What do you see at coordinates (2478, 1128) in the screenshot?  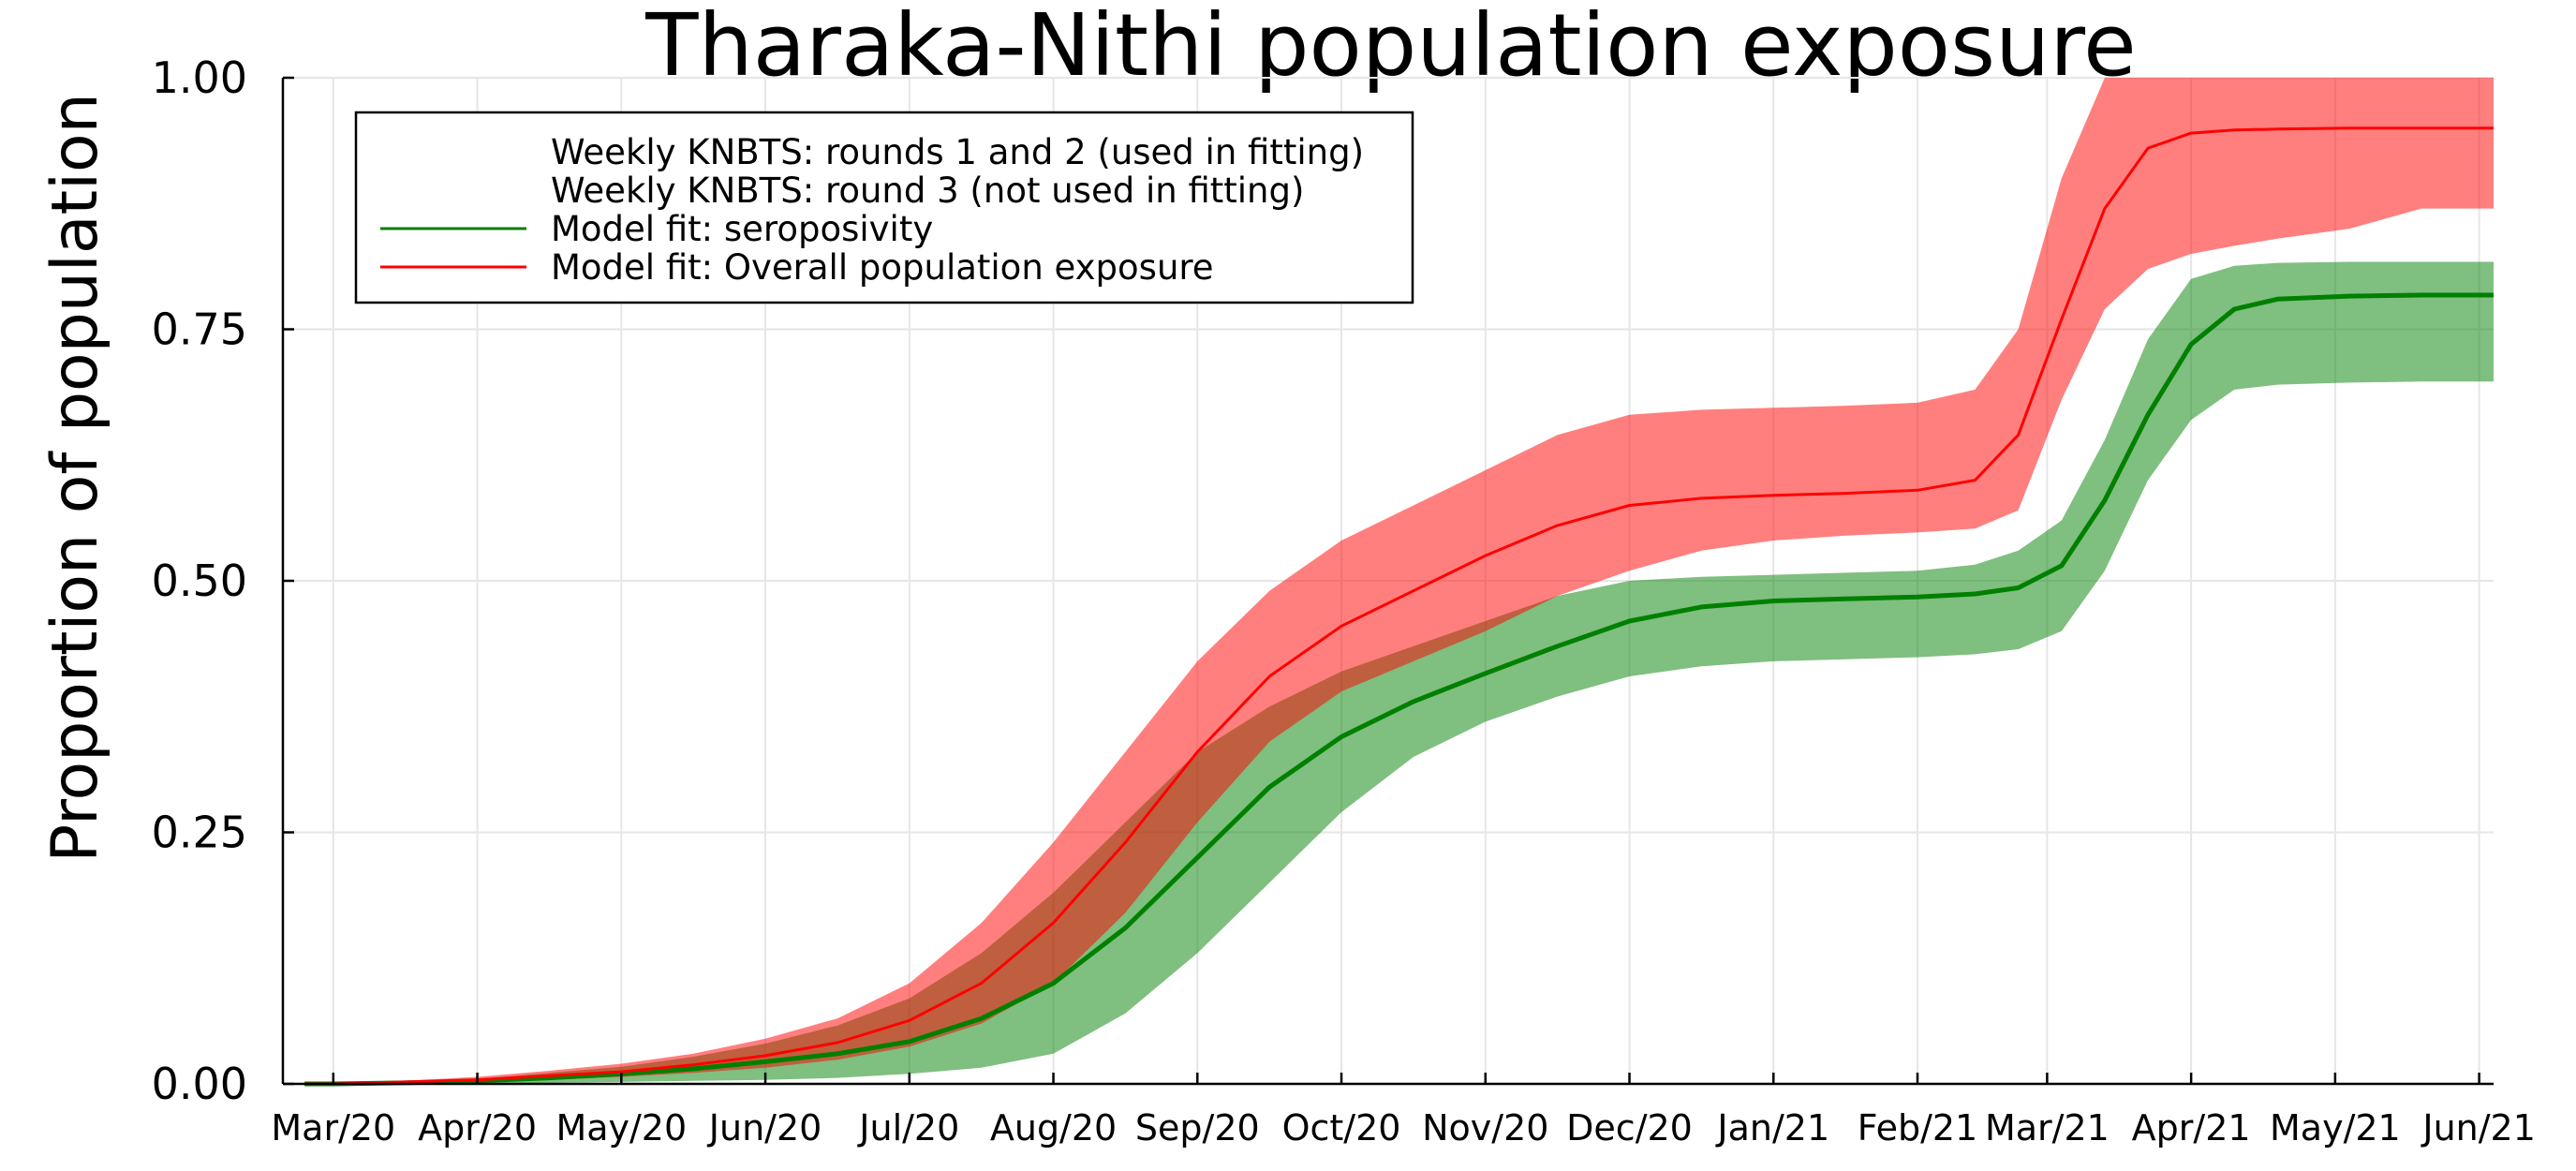 I see `x-tick-label: Jun/21` at bounding box center [2478, 1128].